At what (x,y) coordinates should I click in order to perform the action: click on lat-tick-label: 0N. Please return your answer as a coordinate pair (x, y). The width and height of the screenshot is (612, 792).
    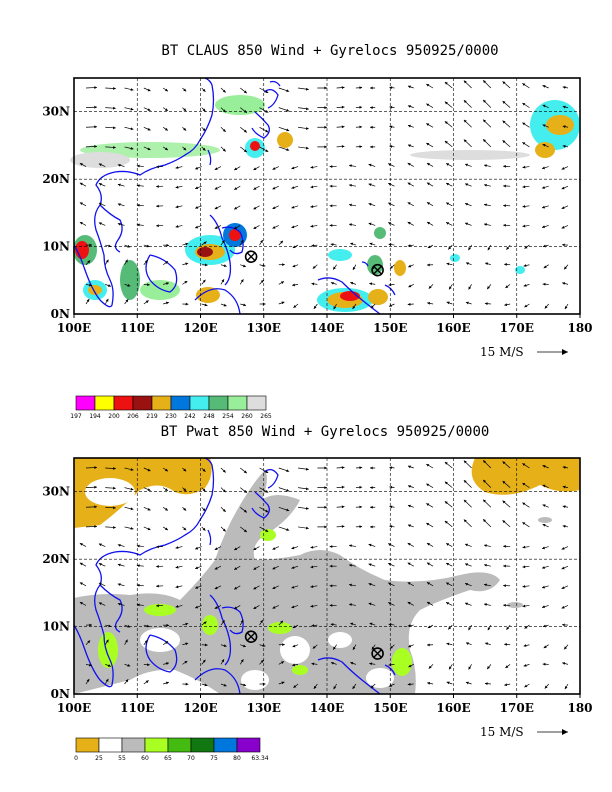
    Looking at the image, I should click on (60, 694).